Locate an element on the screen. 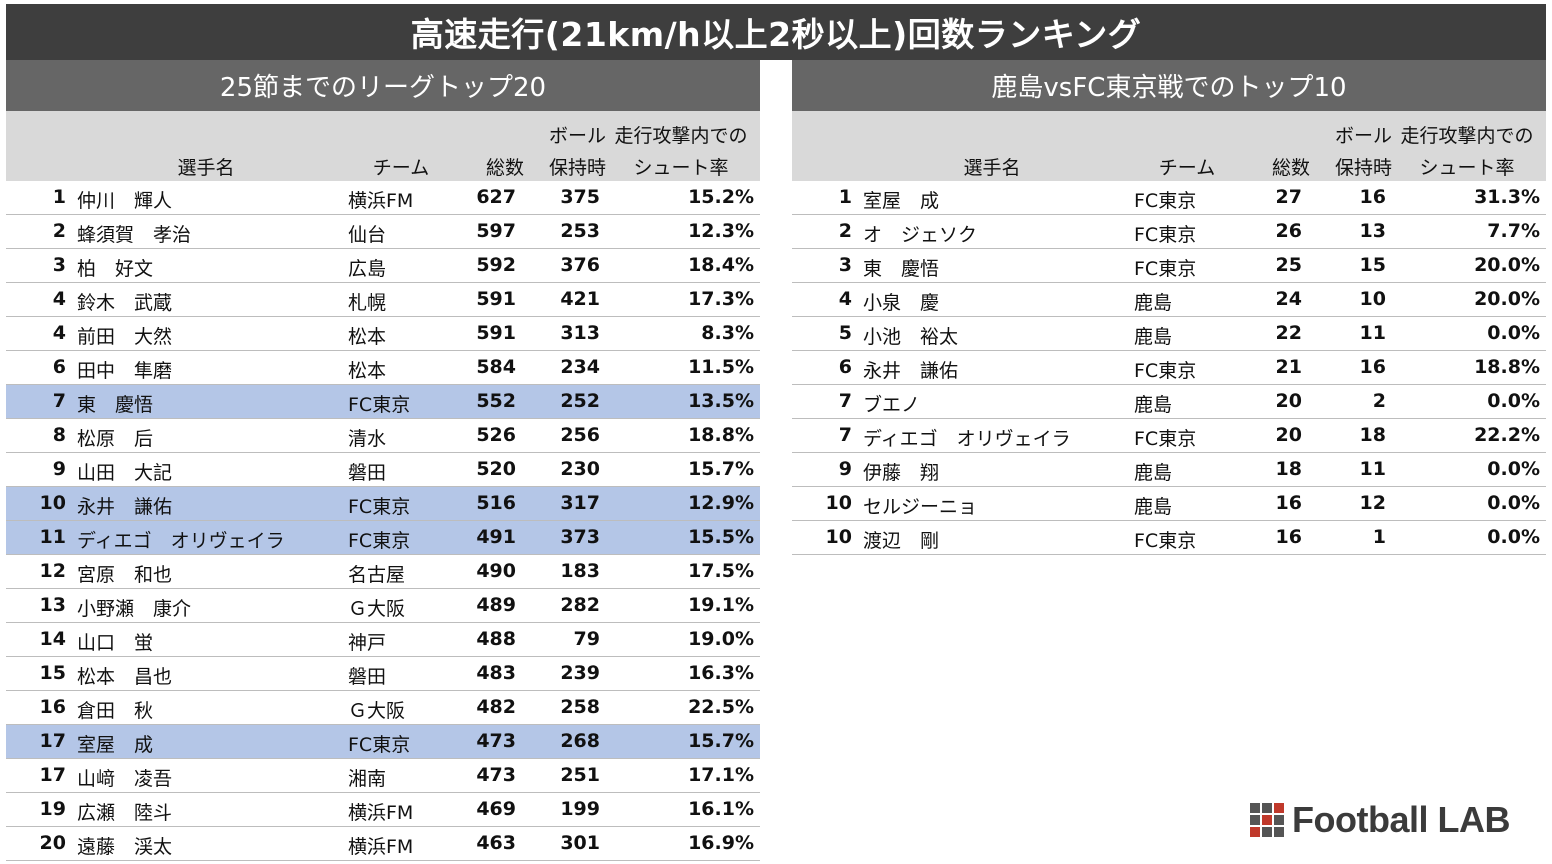 This screenshot has width=1552, height=864. team-cell: 神戸 is located at coordinates (367, 643).